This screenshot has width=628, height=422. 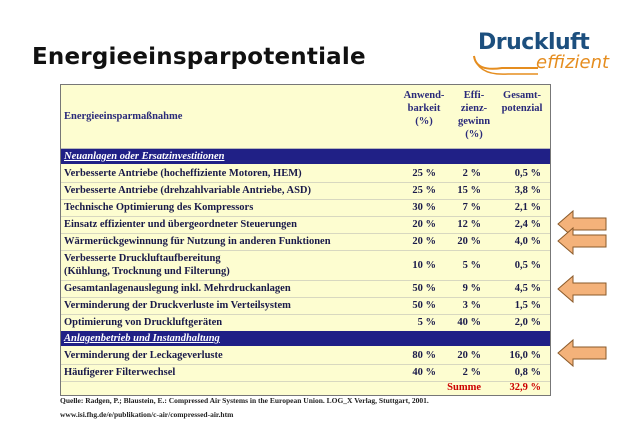 What do you see at coordinates (527, 224) in the screenshot?
I see `potential-cell: 2,4 %` at bounding box center [527, 224].